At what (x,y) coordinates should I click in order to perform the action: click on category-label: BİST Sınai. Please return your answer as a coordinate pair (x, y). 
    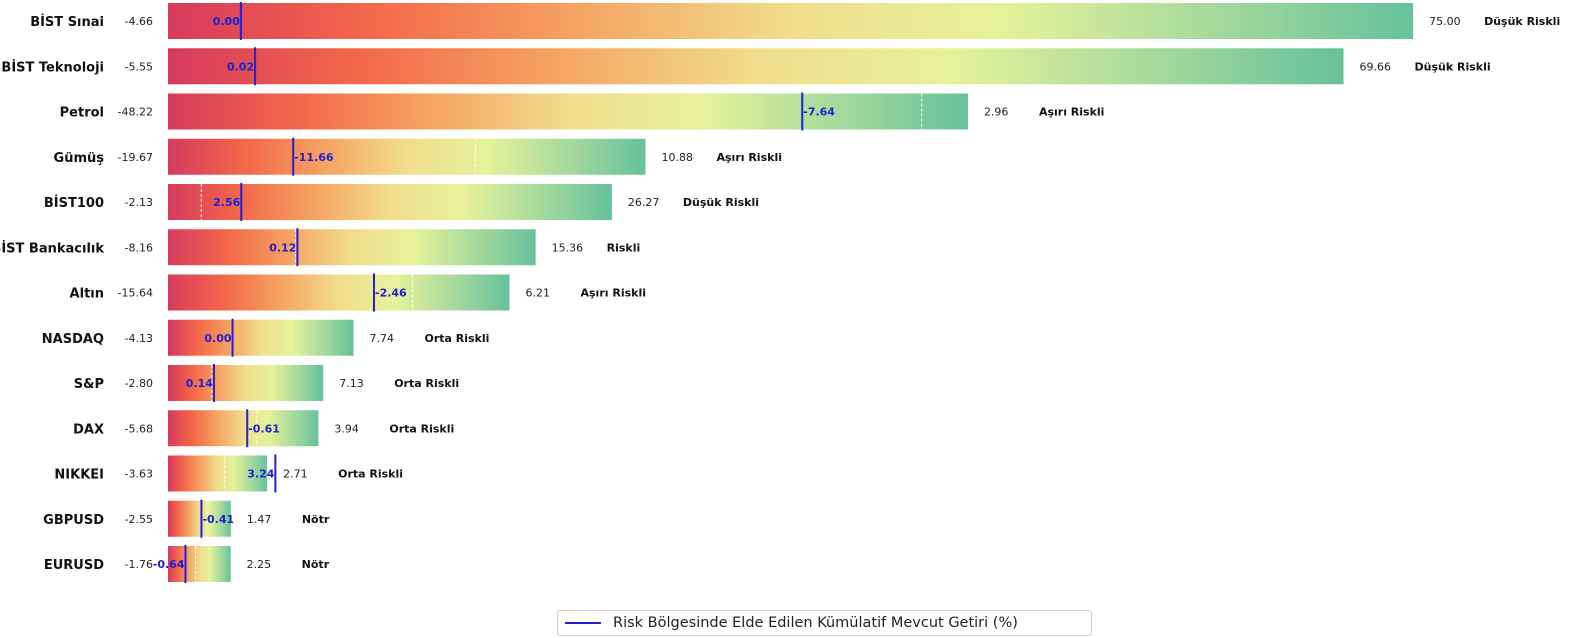
    Looking at the image, I should click on (67, 22).